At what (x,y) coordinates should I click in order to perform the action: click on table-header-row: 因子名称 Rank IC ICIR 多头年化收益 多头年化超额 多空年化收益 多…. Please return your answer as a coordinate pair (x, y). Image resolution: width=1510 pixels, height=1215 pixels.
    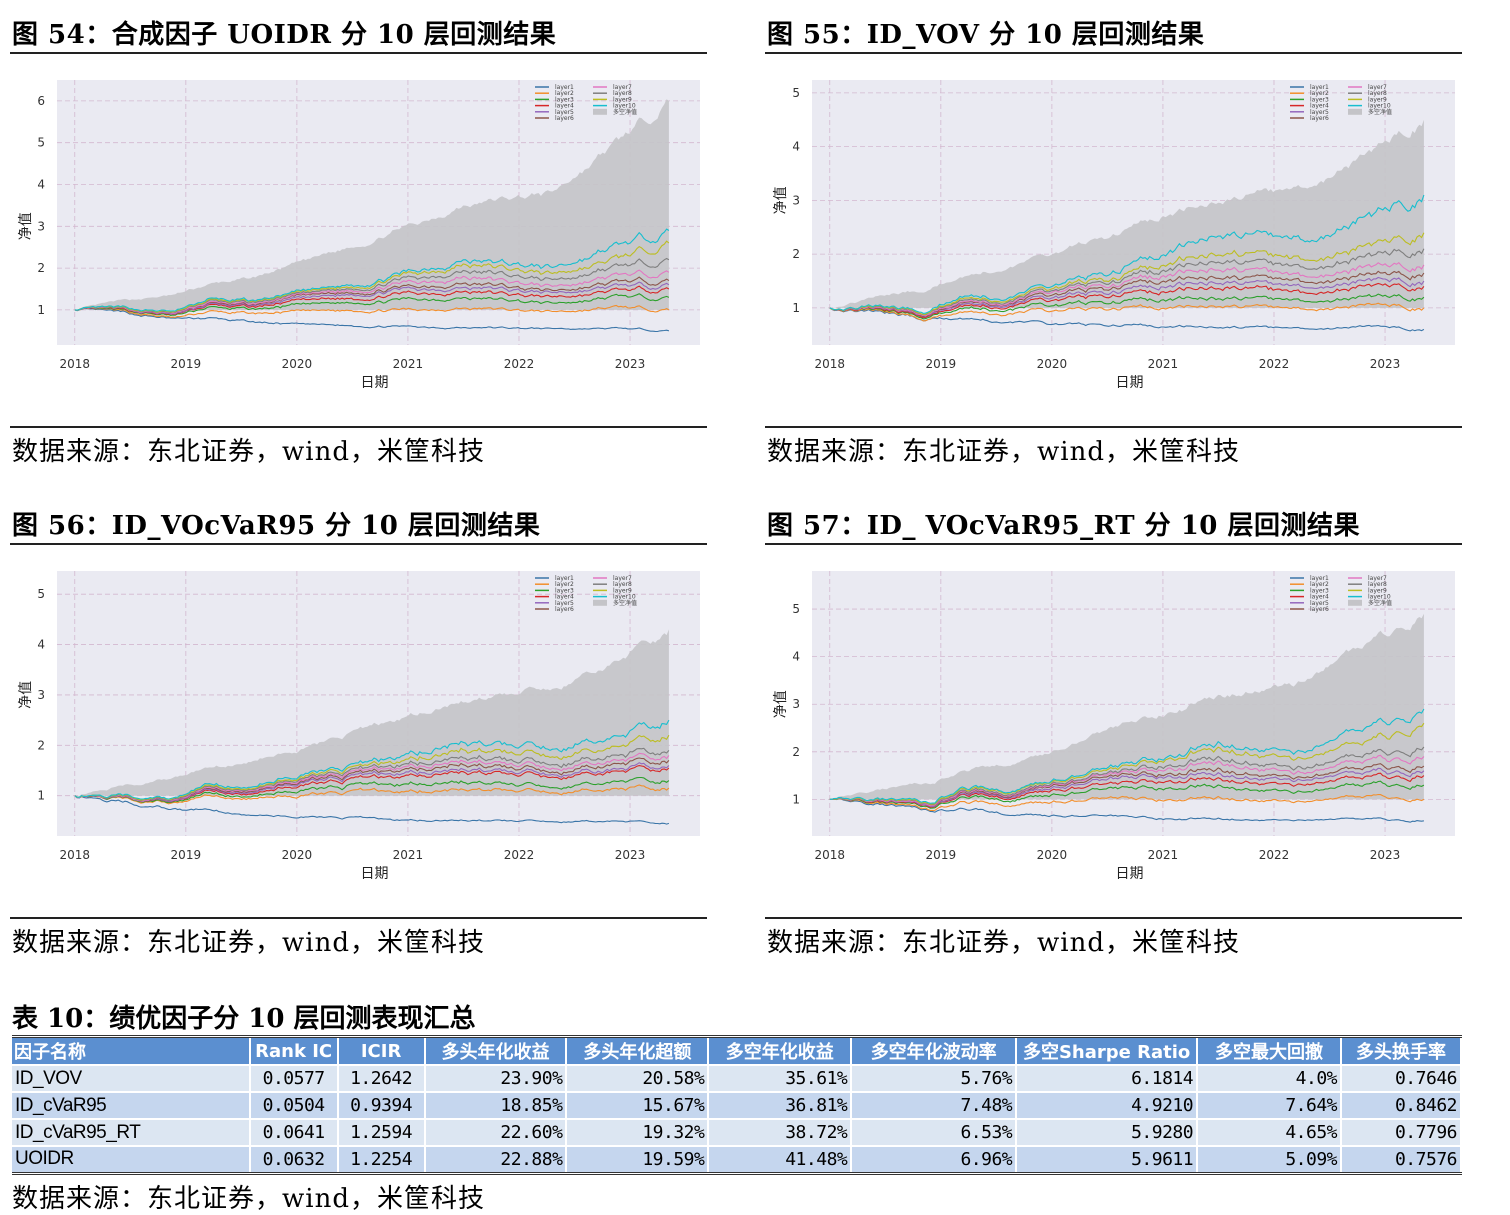
    Looking at the image, I should click on (737, 1050).